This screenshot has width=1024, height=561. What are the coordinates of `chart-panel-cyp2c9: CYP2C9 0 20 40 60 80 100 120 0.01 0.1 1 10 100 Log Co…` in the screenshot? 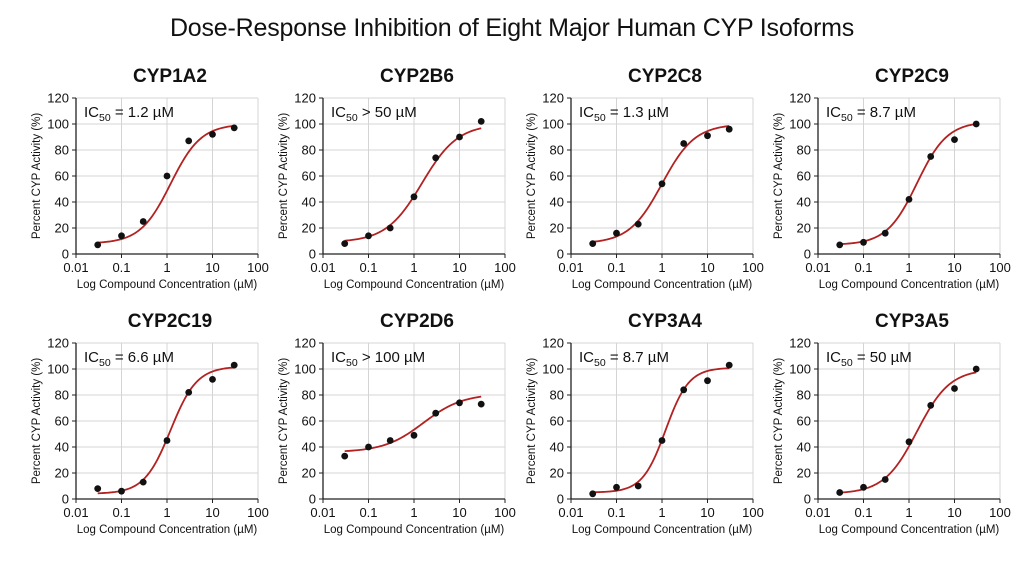 It's located at (876, 191).